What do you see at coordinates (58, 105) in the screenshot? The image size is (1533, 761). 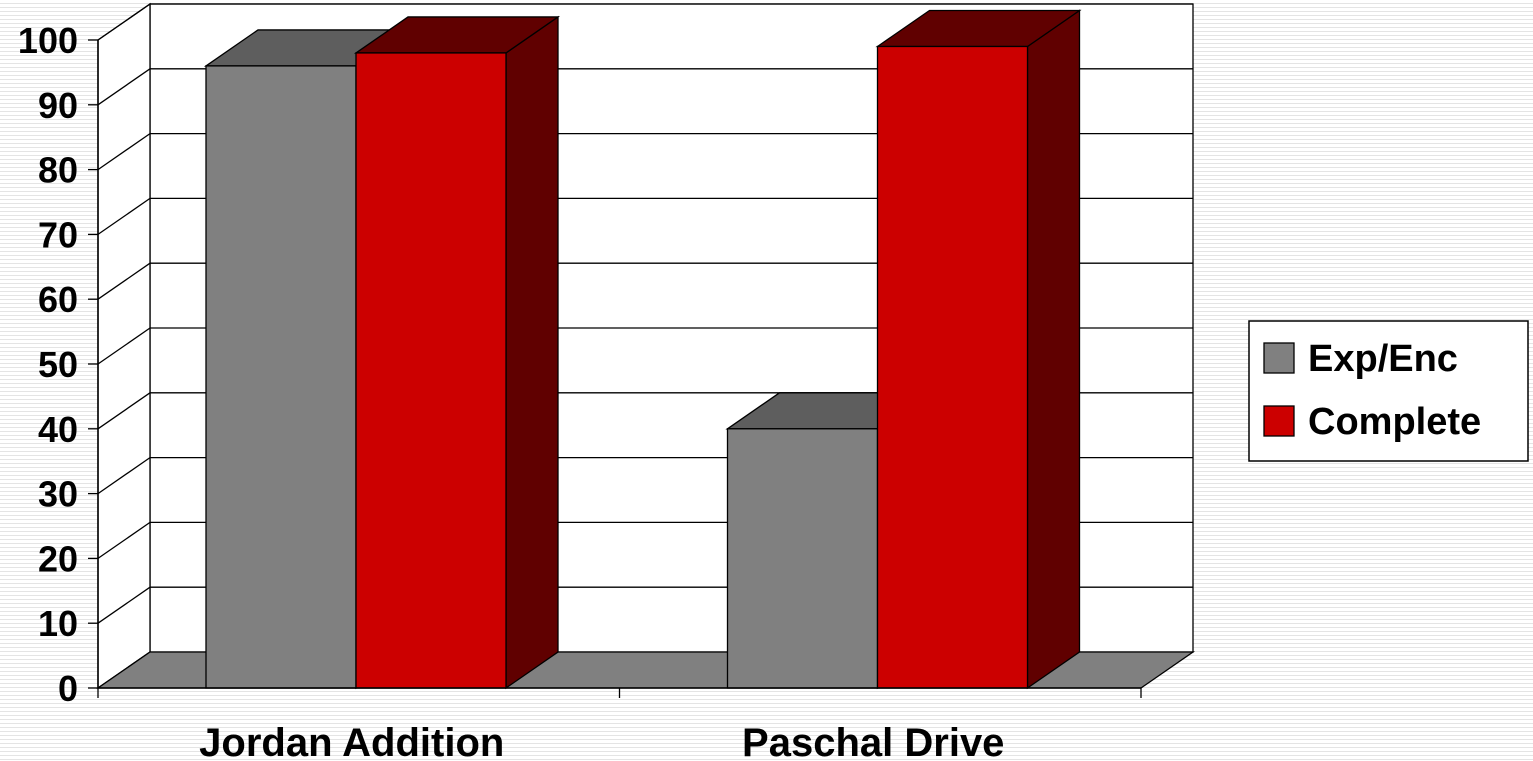 I see `y-tick-label-90: 90` at bounding box center [58, 105].